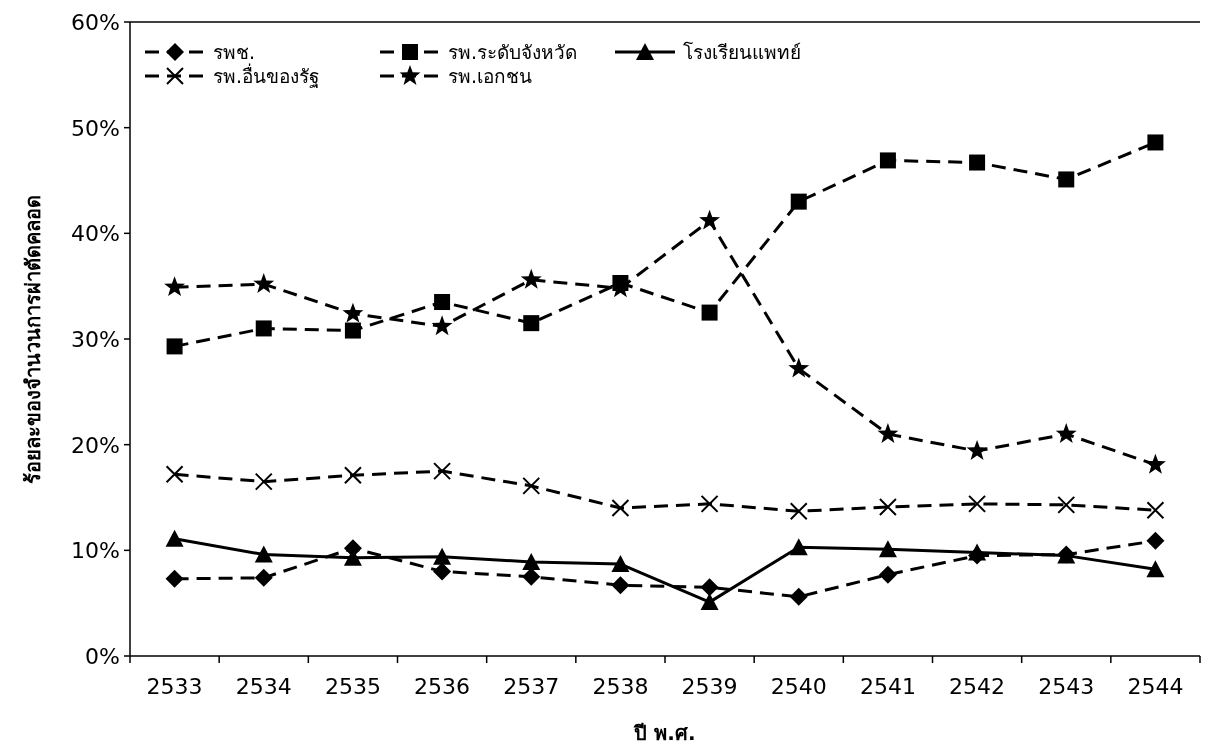  I want to click on x-tick-label: 2534, so click(263, 686).